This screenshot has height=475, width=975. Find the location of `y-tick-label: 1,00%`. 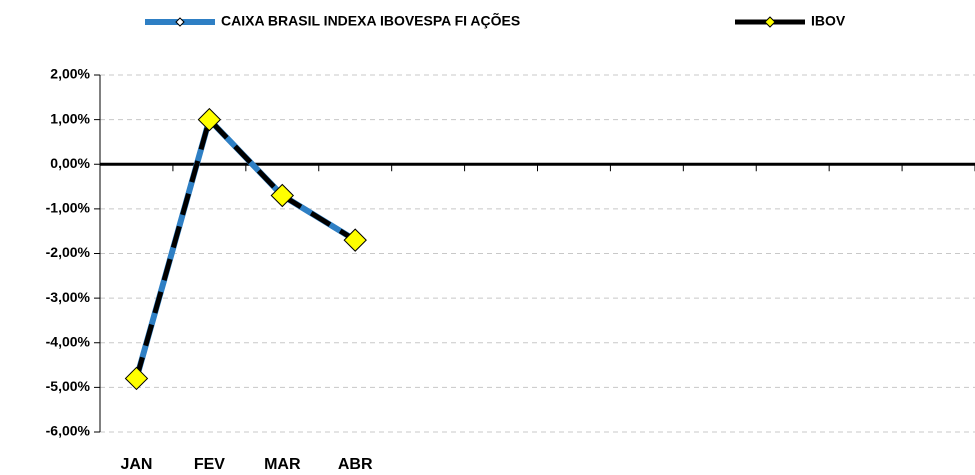

y-tick-label: 1,00% is located at coordinates (70, 118).